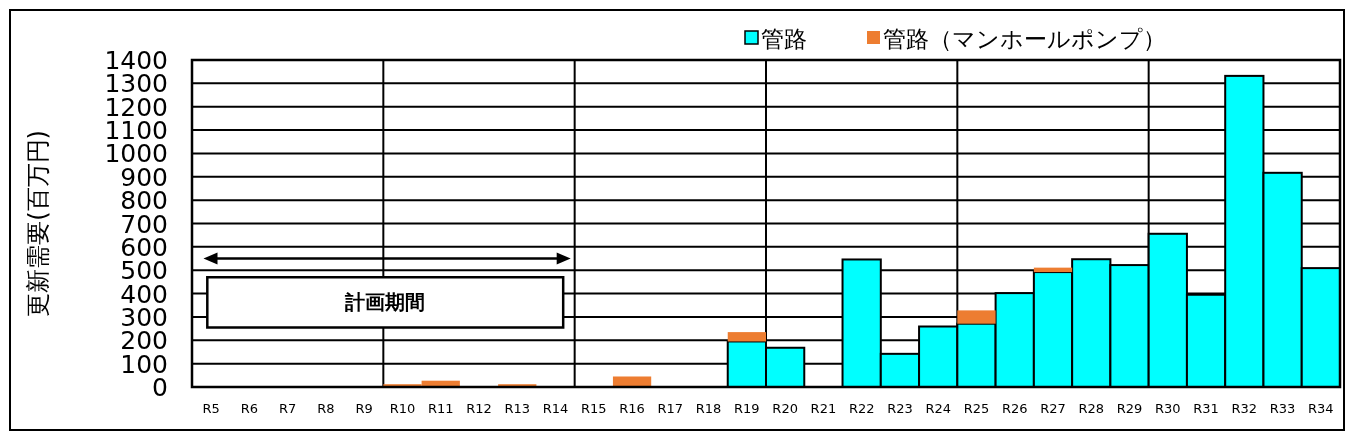 This screenshot has height=434, width=1354. What do you see at coordinates (1206, 408) in the screenshot?
I see `x-tick-label: R31` at bounding box center [1206, 408].